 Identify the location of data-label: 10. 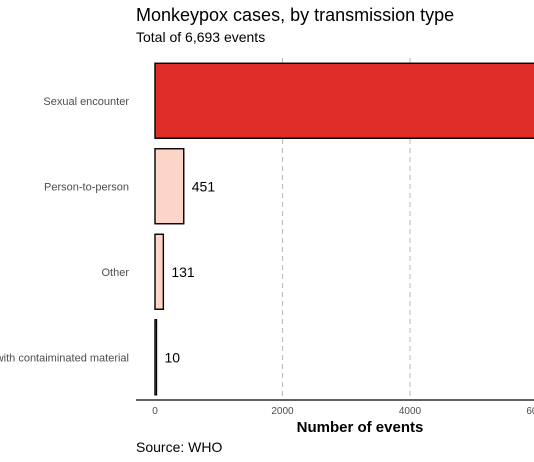
(173, 357).